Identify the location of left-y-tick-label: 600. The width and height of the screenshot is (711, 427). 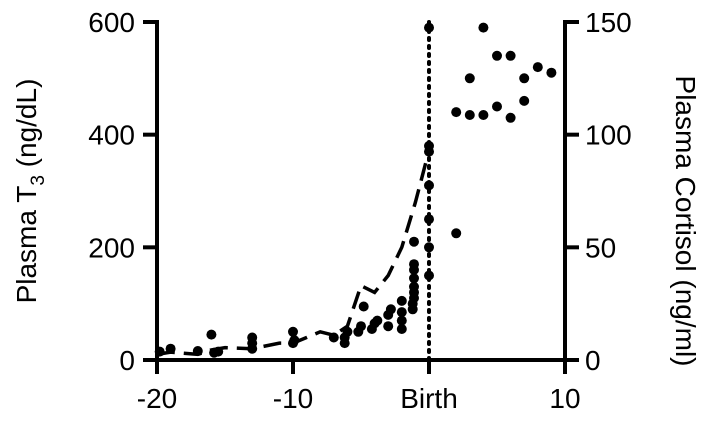
(111, 22).